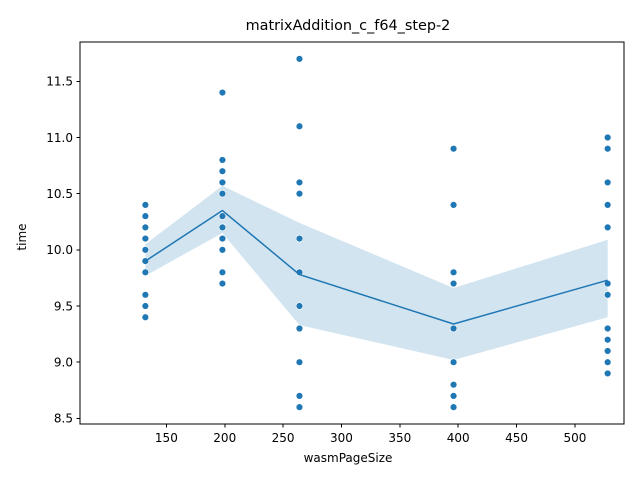 This screenshot has width=640, height=480. I want to click on x-tick-label: 400, so click(458, 438).